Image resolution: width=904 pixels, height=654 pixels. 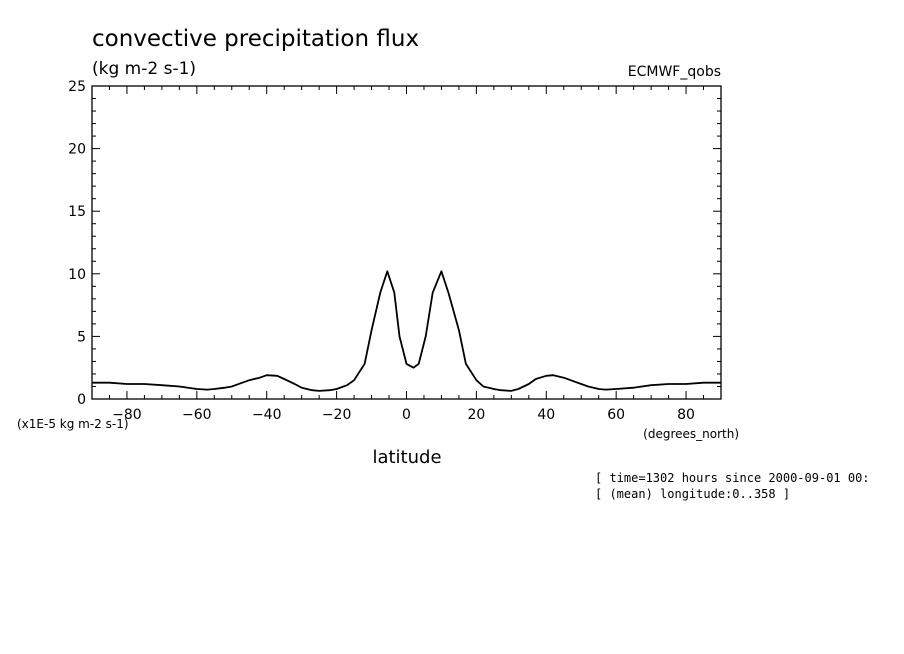 I want to click on x-tick-label: 60, so click(x=616, y=415).